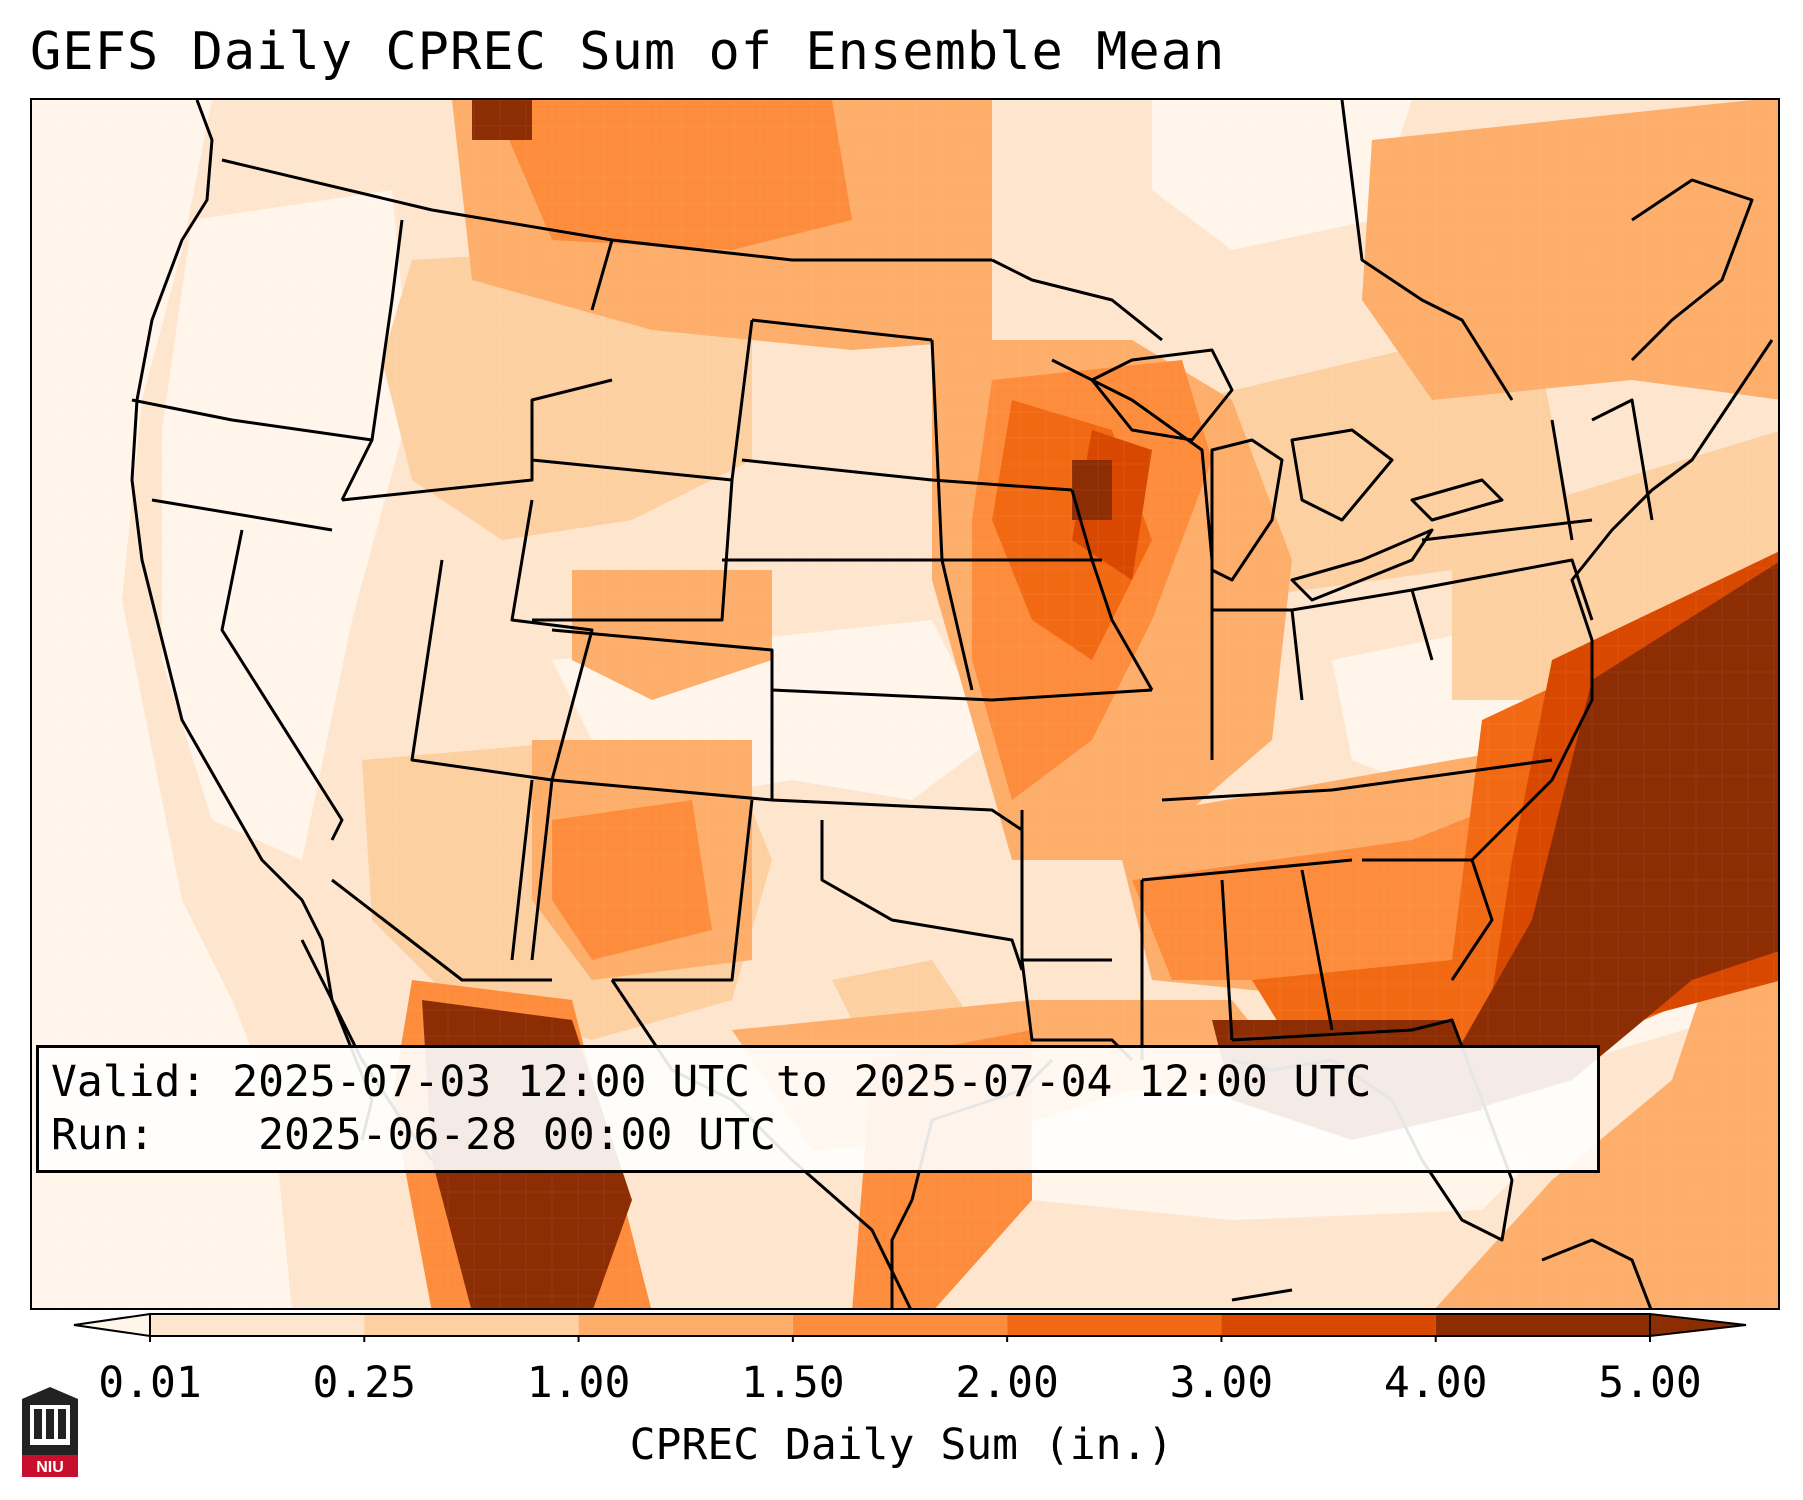  Describe the element at coordinates (129, 1082) in the screenshot. I see `valid-label: Valid:` at that location.